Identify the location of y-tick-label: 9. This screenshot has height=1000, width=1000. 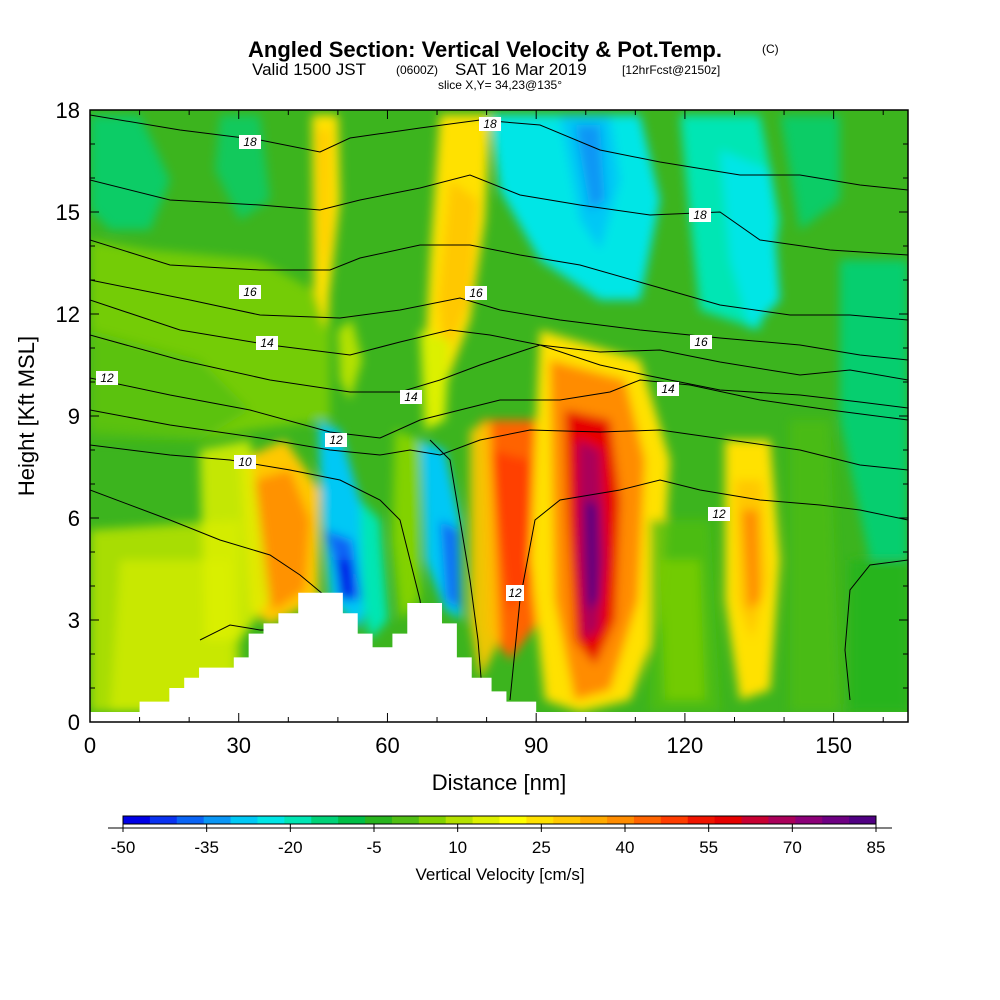
(74, 416).